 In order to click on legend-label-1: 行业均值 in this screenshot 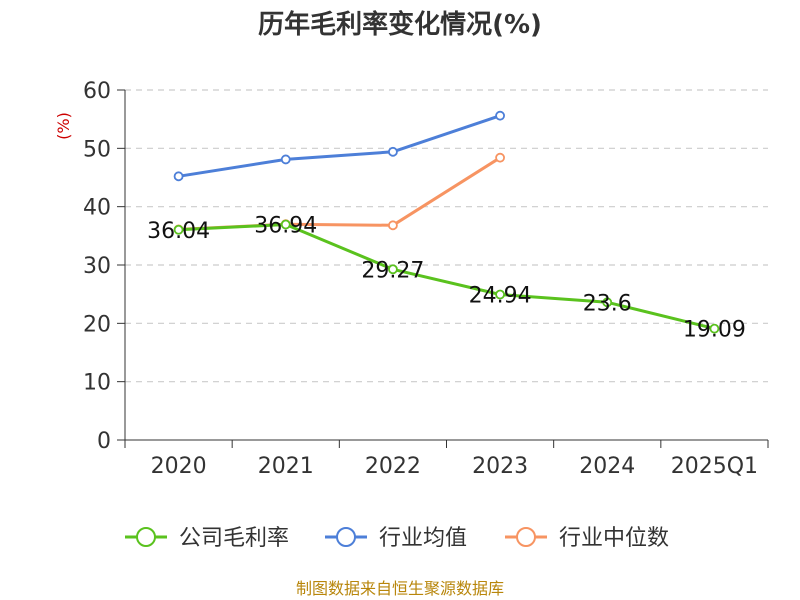, I will do `click(423, 538)`.